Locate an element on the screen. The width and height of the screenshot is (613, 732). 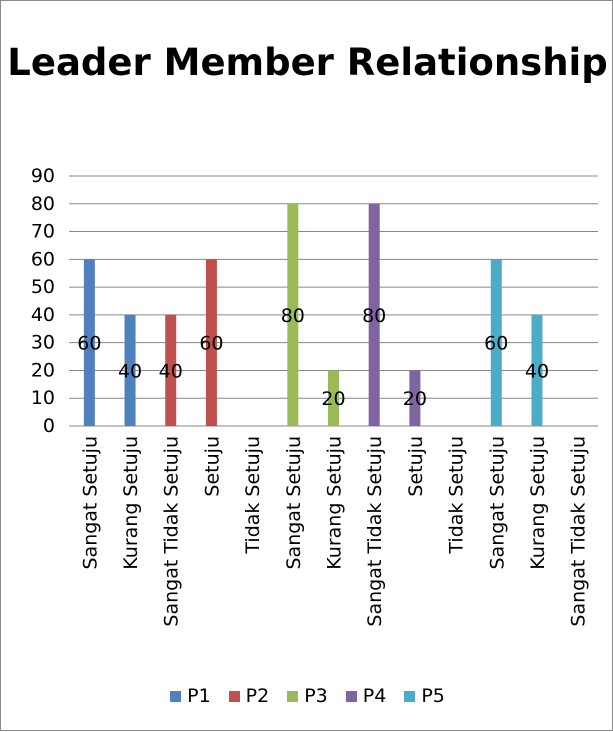
legend-item: P2 is located at coordinates (249, 696).